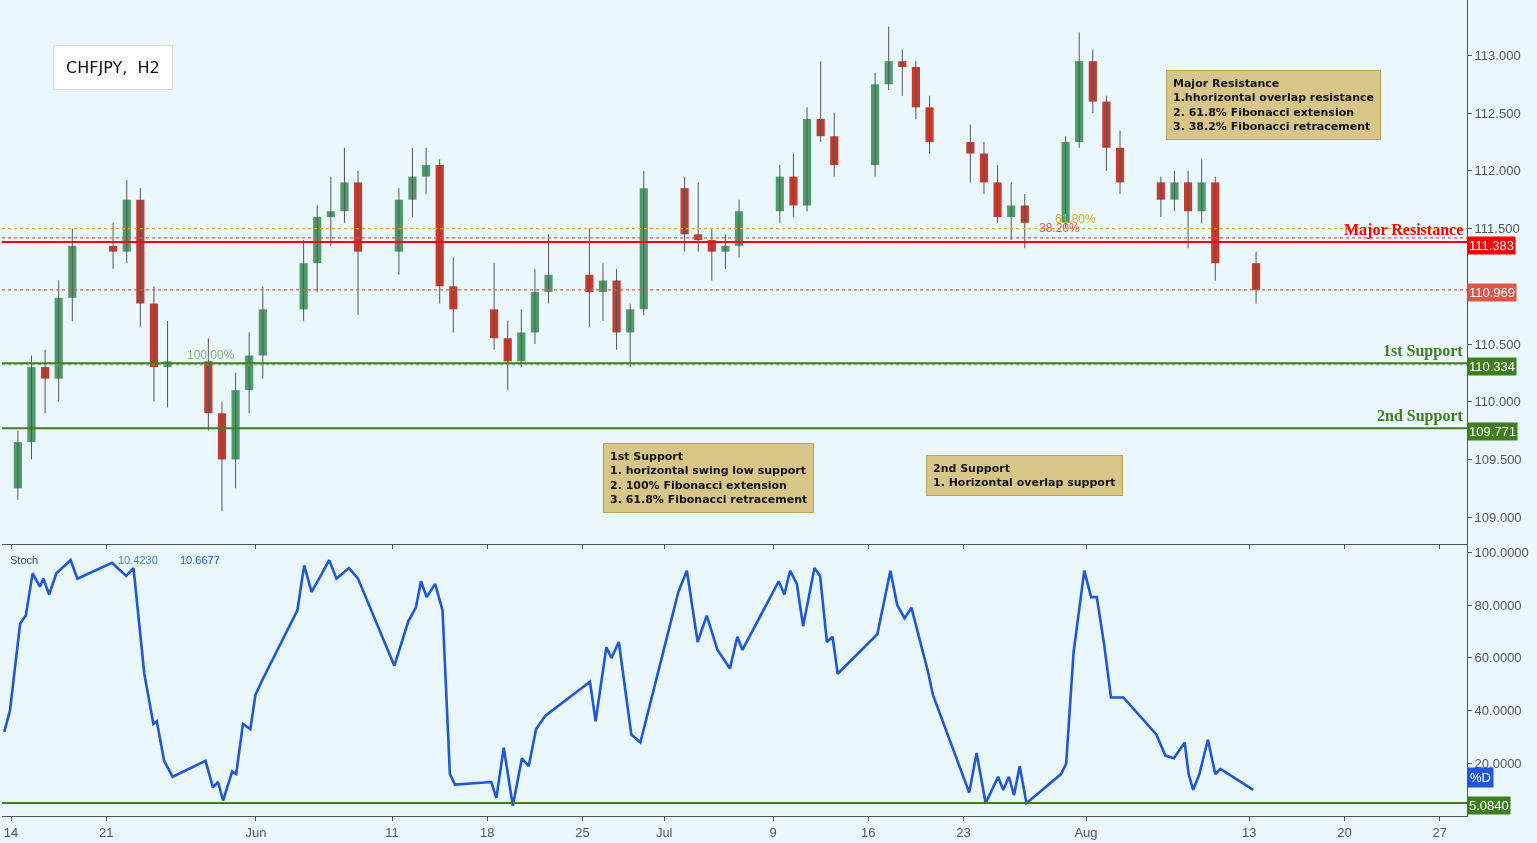 The image size is (1537, 843). Describe the element at coordinates (1086, 832) in the screenshot. I see `x-tick-label: Aug` at that location.